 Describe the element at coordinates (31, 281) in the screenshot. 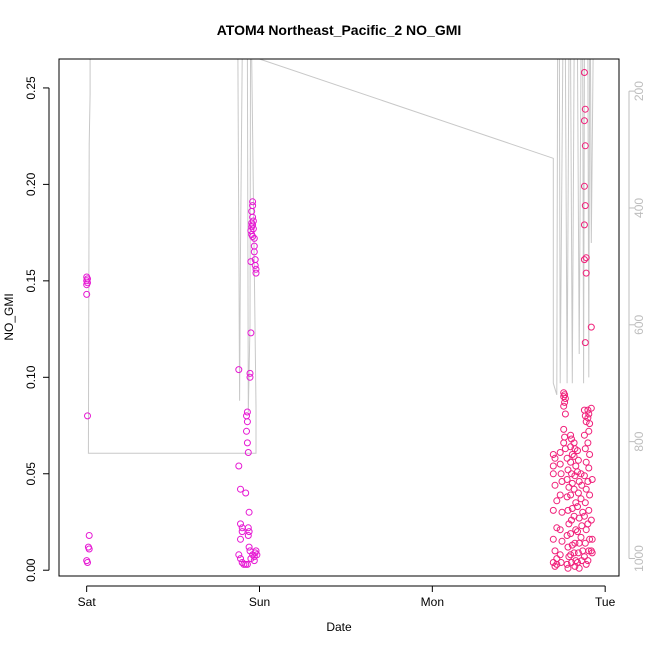

I see `y-tick-label: 0.15` at that location.